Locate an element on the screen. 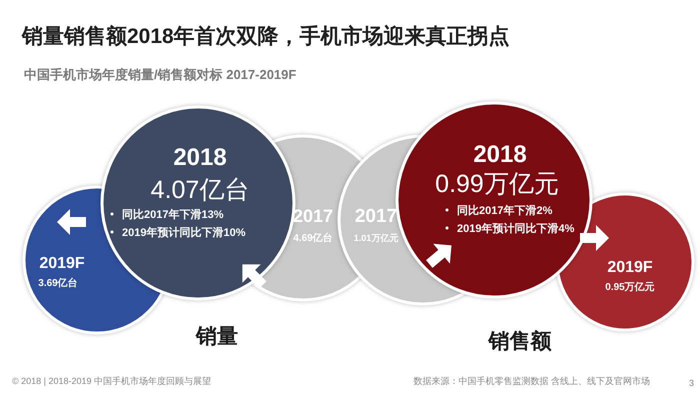  text: 销量 is located at coordinates (216, 336).